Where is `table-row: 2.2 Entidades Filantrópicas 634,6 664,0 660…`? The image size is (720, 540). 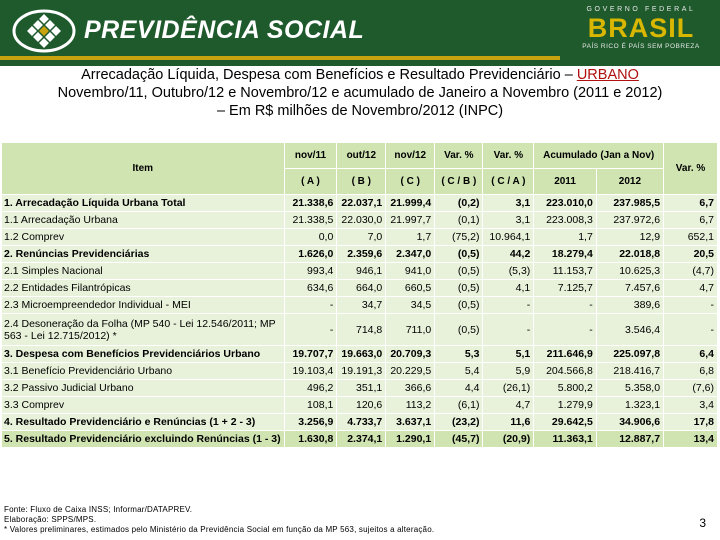
table-row: 2.2 Entidades Filantrópicas 634,6 664,0 660… is located at coordinates (359, 288).